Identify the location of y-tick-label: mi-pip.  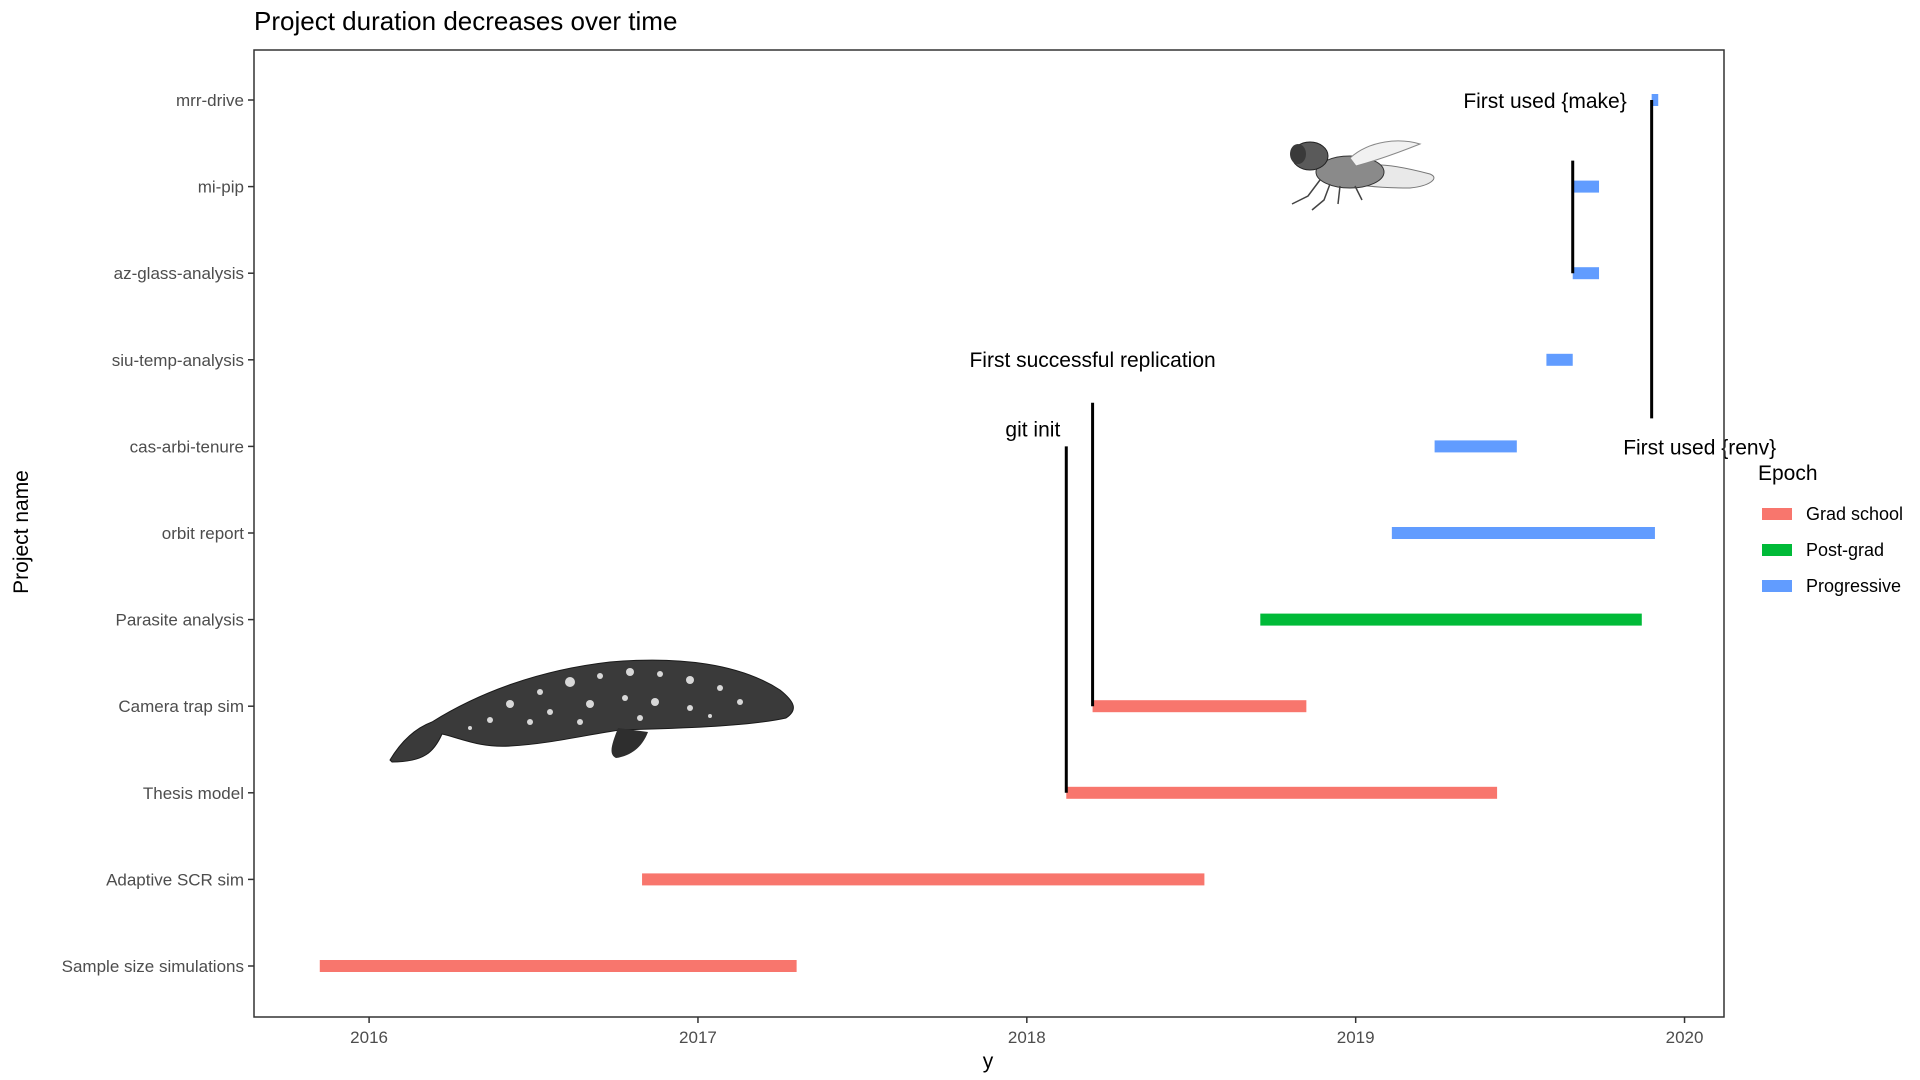
(221, 187).